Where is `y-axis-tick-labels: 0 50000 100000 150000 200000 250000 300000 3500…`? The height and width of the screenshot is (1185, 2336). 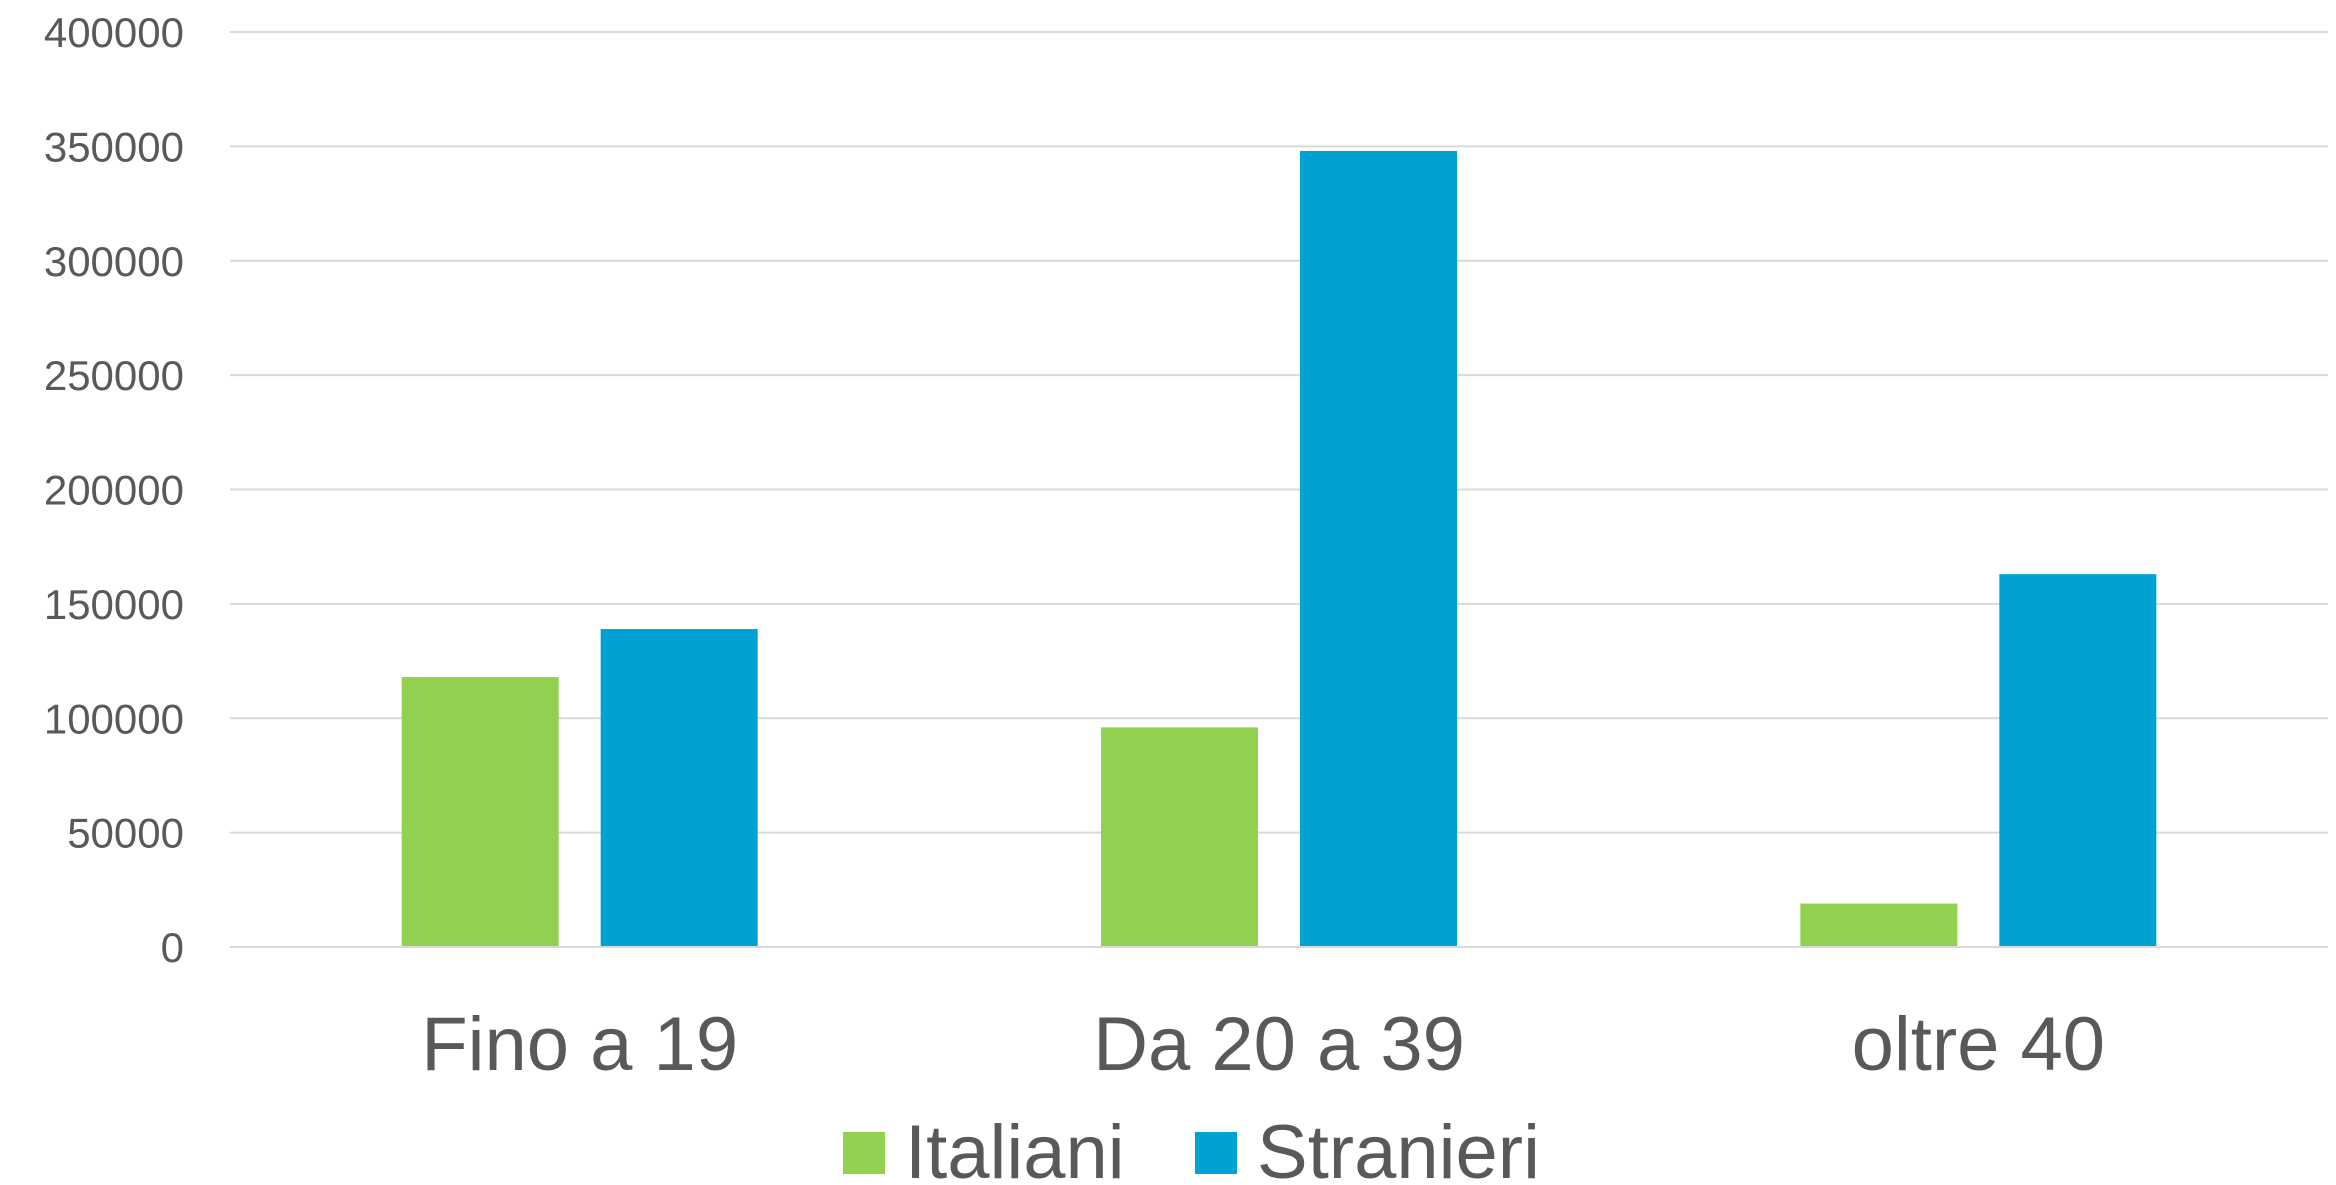
y-axis-tick-labels: 0 50000 100000 150000 200000 250000 300000 3500… is located at coordinates (114, 490).